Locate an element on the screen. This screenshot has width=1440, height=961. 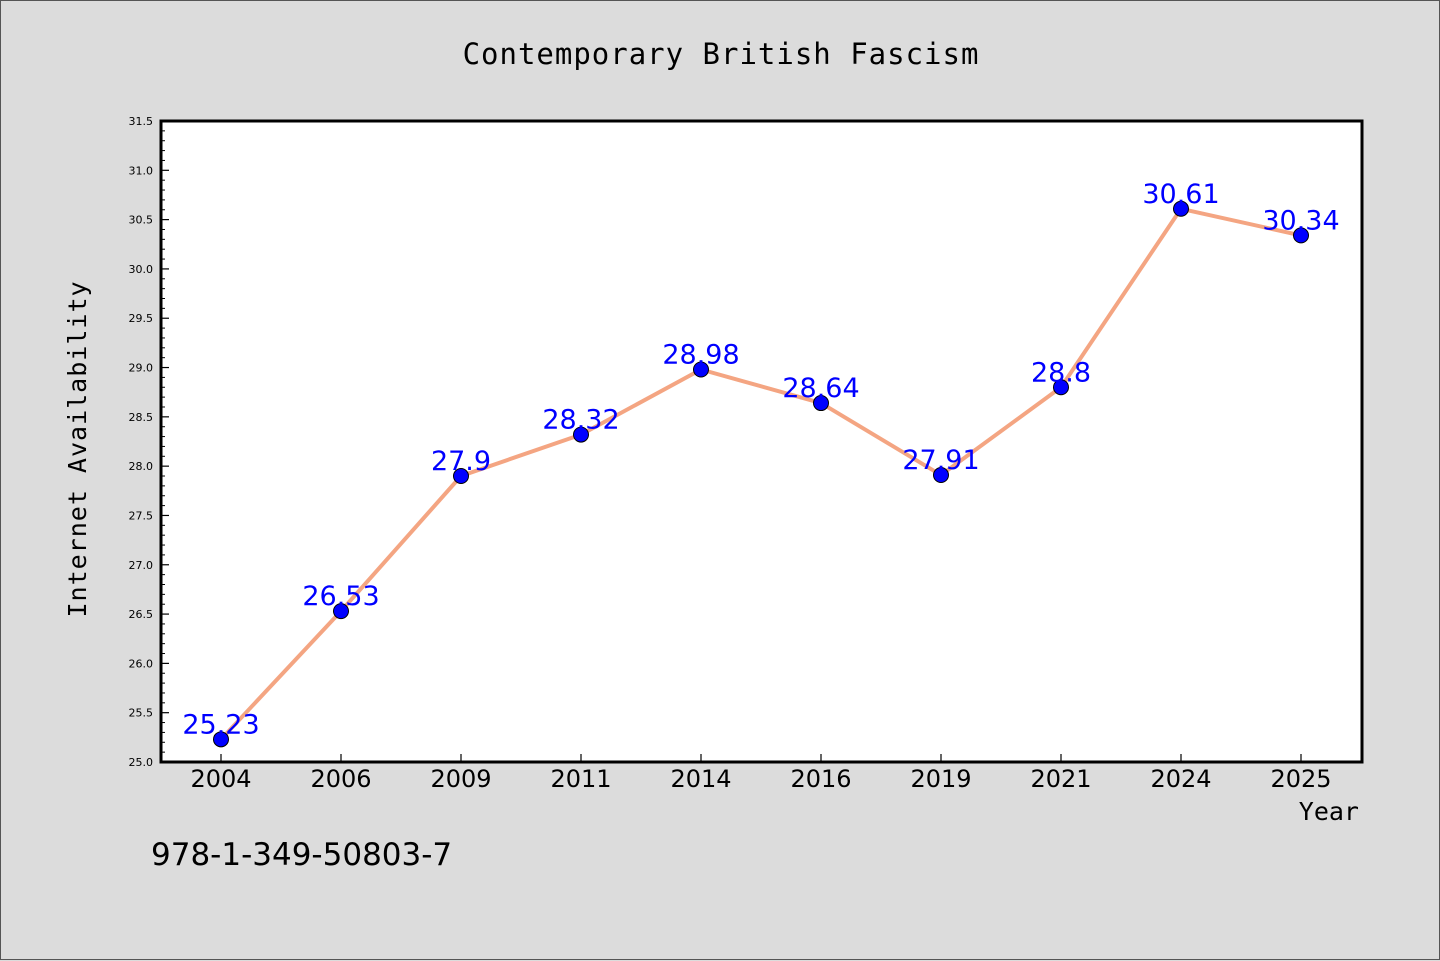
x-tick-label: 2019 is located at coordinates (940, 779).